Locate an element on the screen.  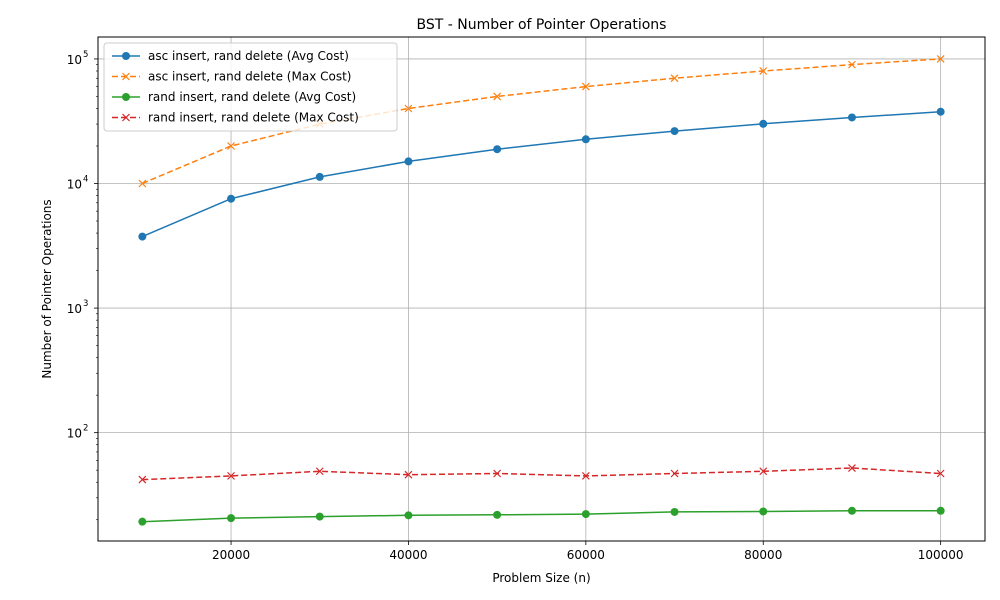
legend-label: rand insert, rand delete (Avg Cost) is located at coordinates (252, 97).